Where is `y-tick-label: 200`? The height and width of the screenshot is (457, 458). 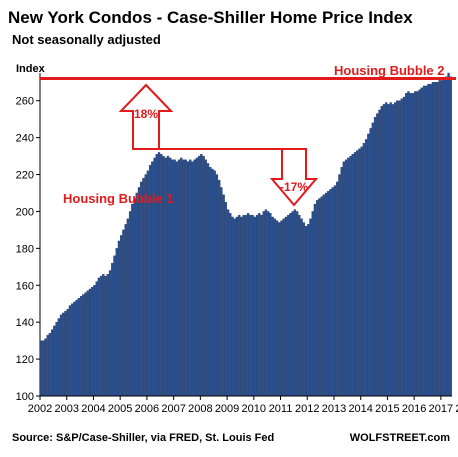 y-tick-label: 200 is located at coordinates (25, 212).